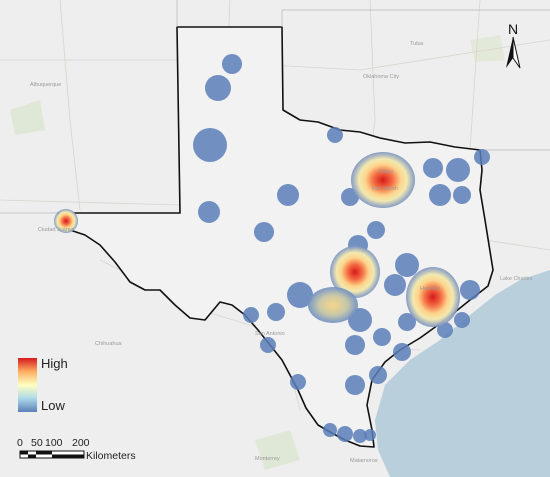 Image resolution: width=550 pixels, height=477 pixels. Describe the element at coordinates (27, 385) in the screenshot. I see `legend-color-ramp` at that location.